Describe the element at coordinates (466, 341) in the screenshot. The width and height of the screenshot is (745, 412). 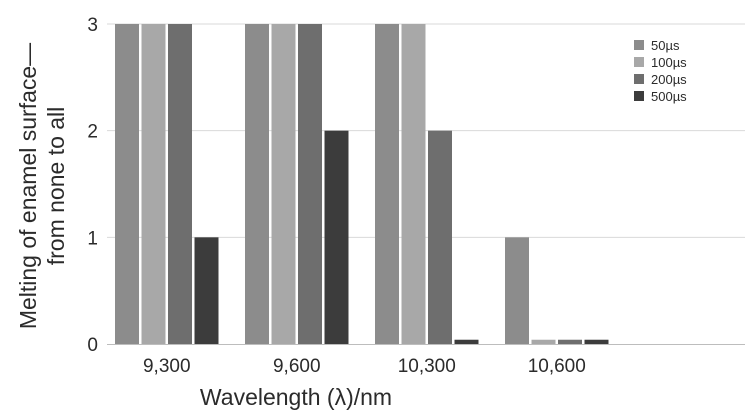
I see `bar-10300-500µs` at that location.